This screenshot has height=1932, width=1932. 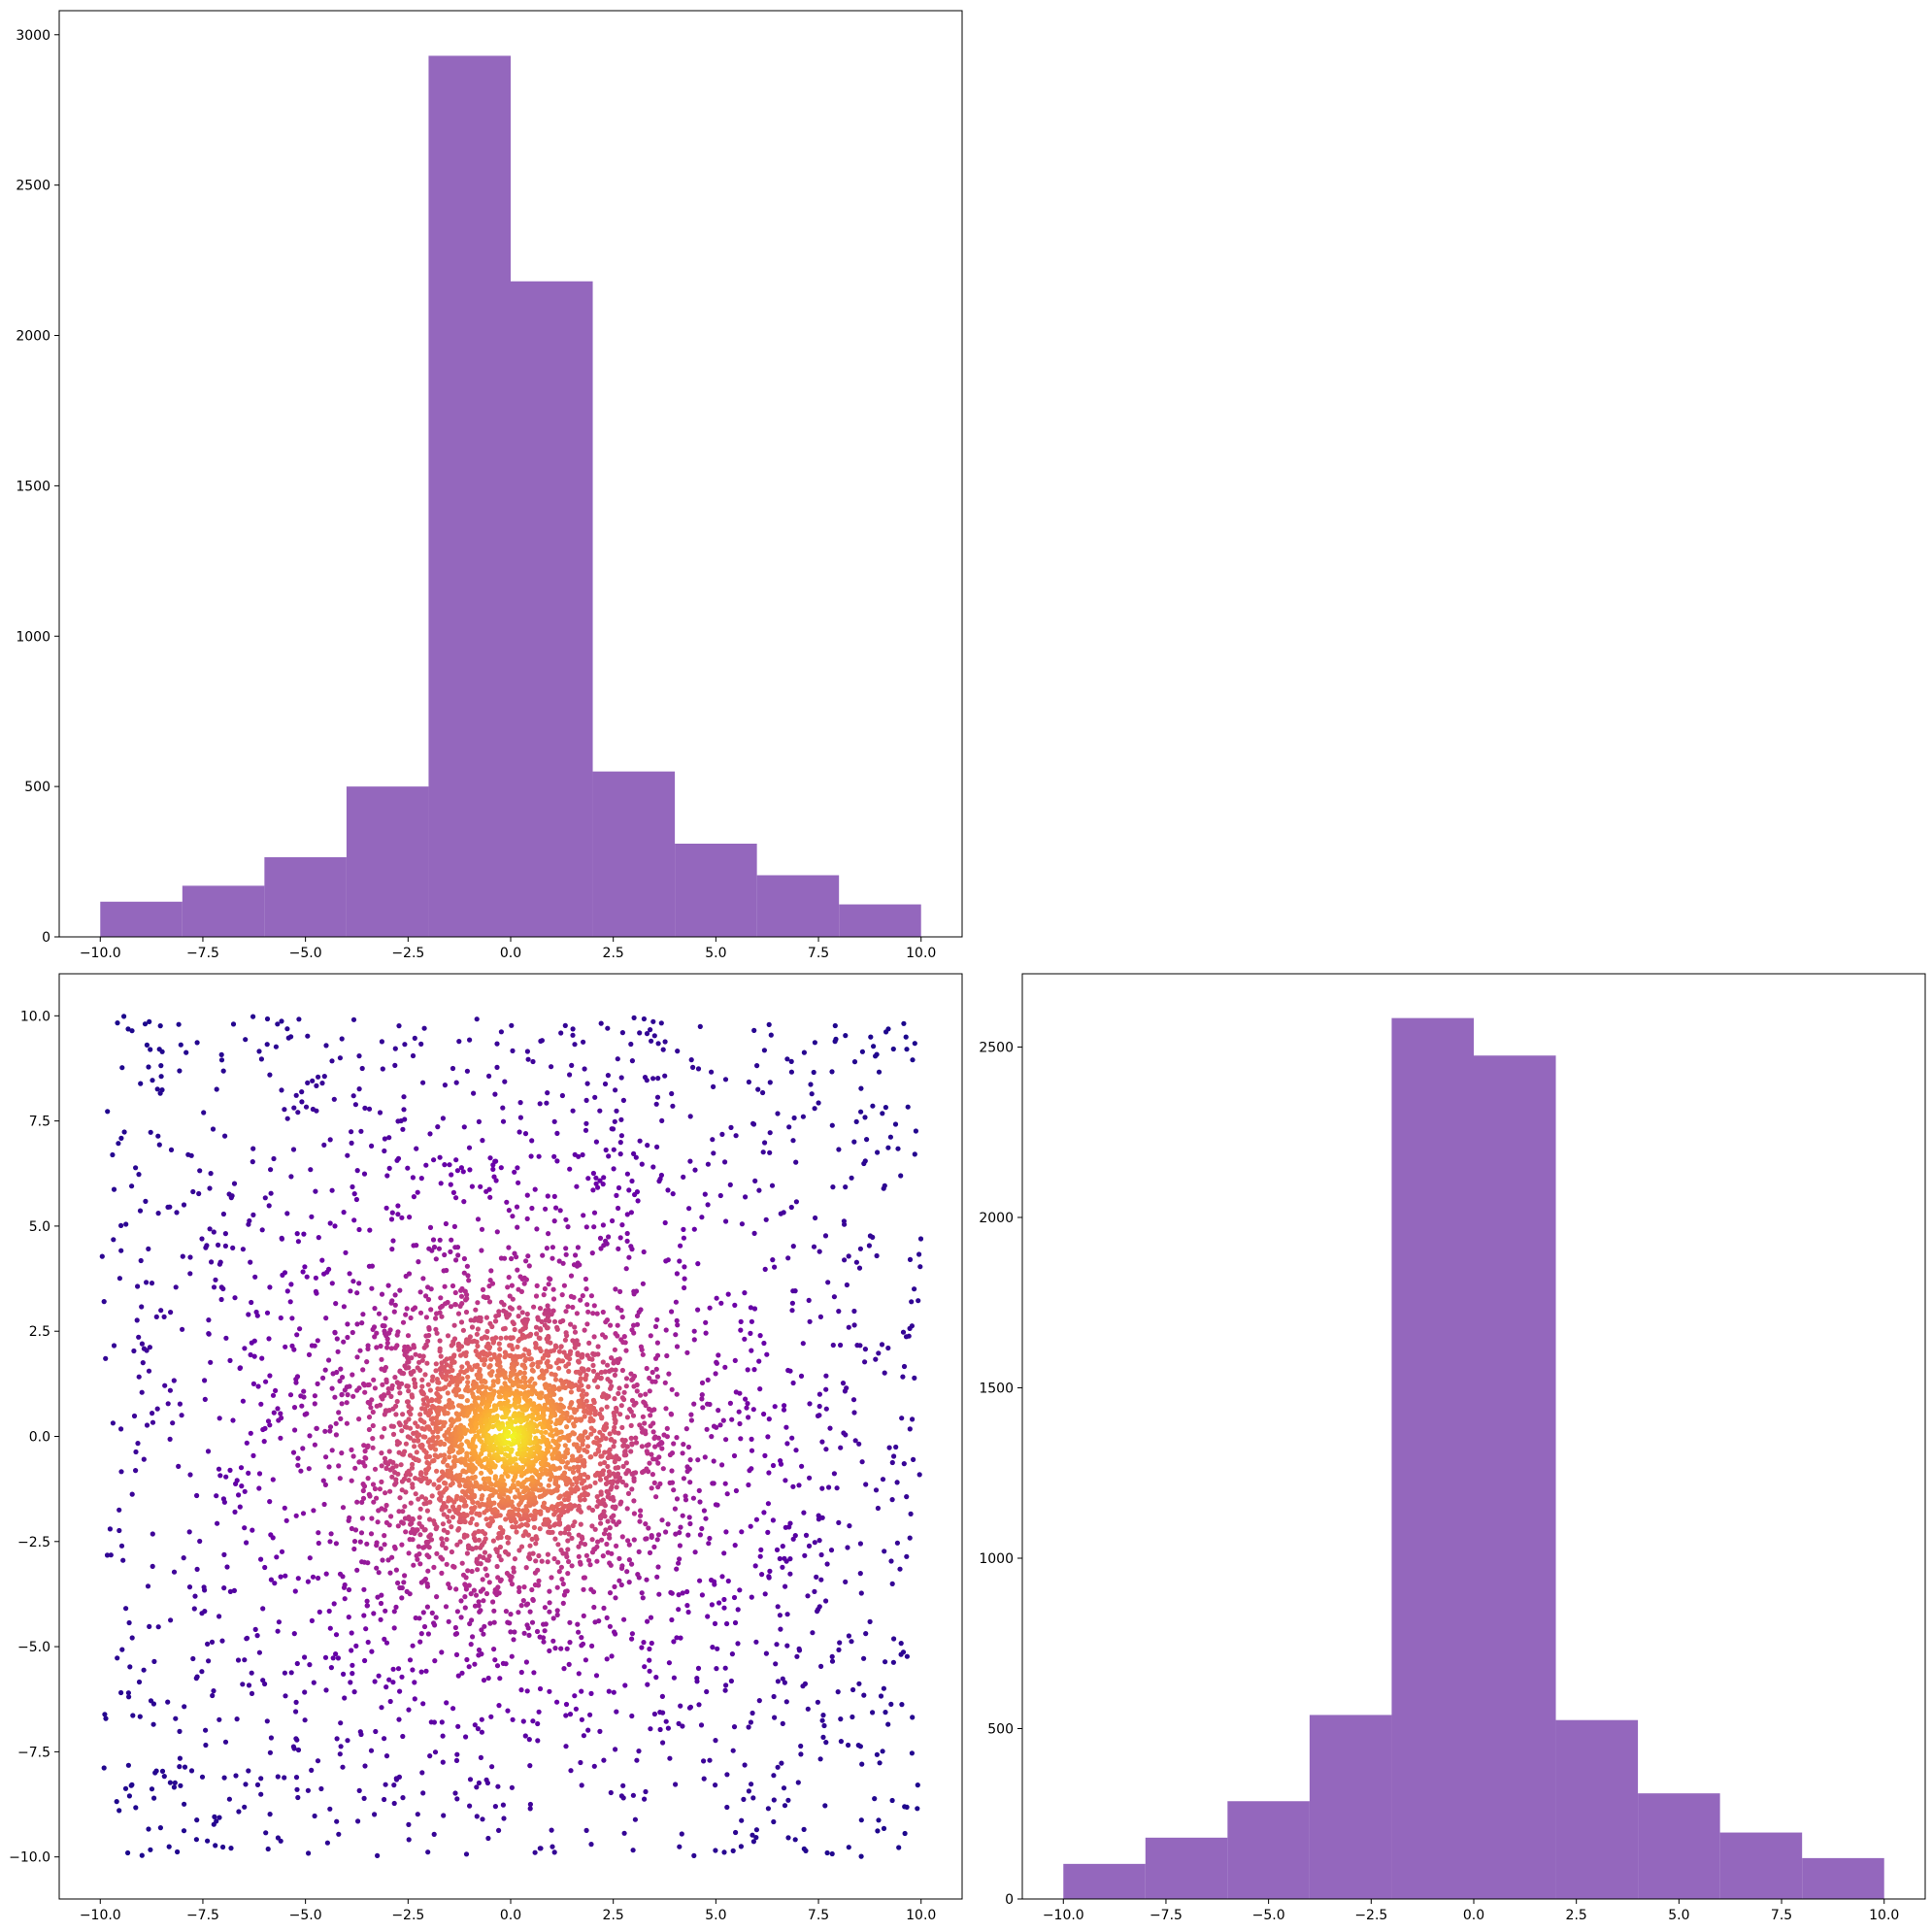 I want to click on histogram-bar, so click(x=305, y=896).